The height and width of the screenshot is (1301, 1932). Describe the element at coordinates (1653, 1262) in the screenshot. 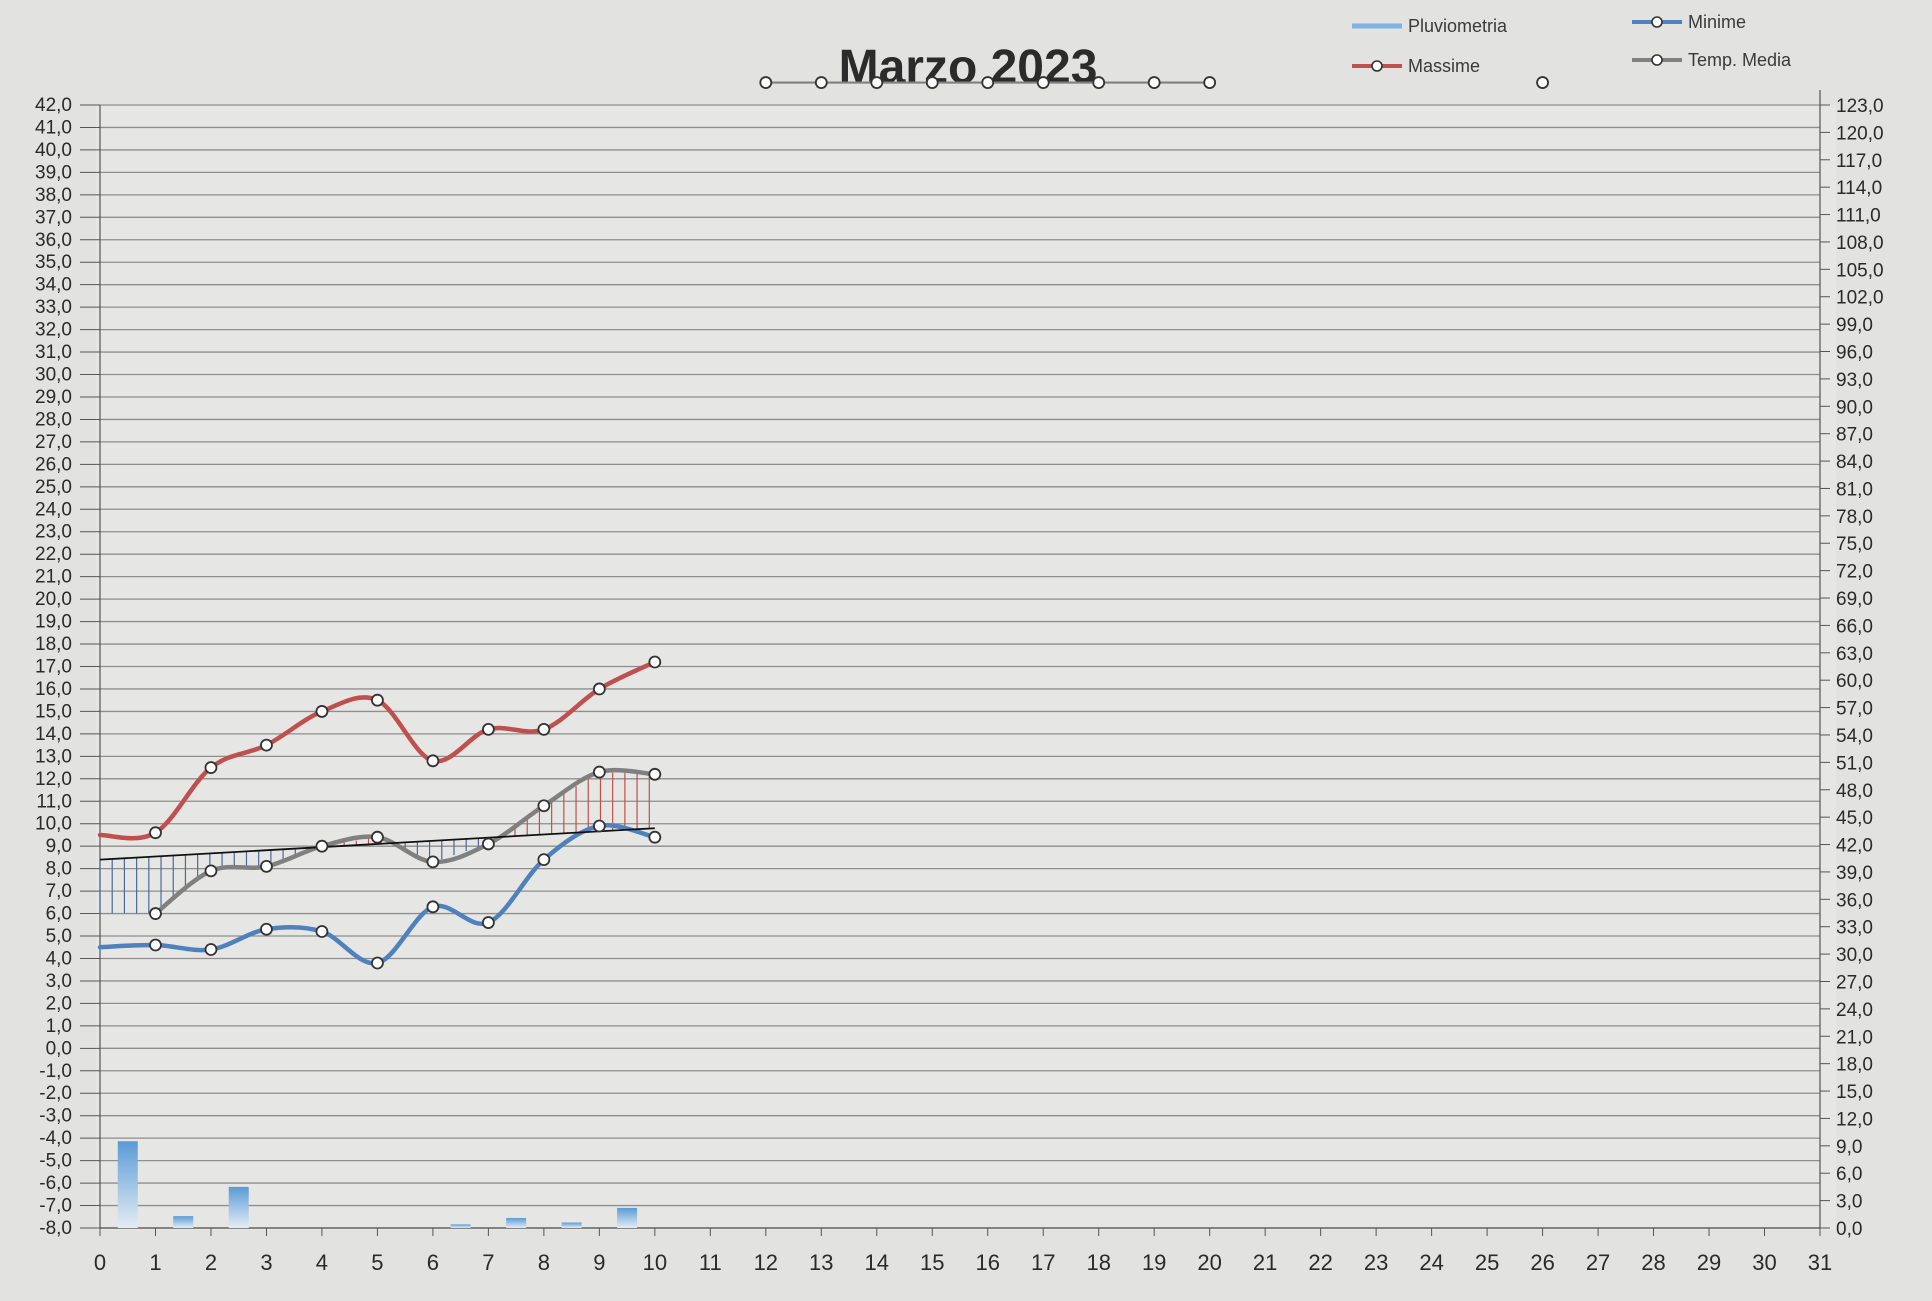

I see `x-tick-label: 28` at that location.